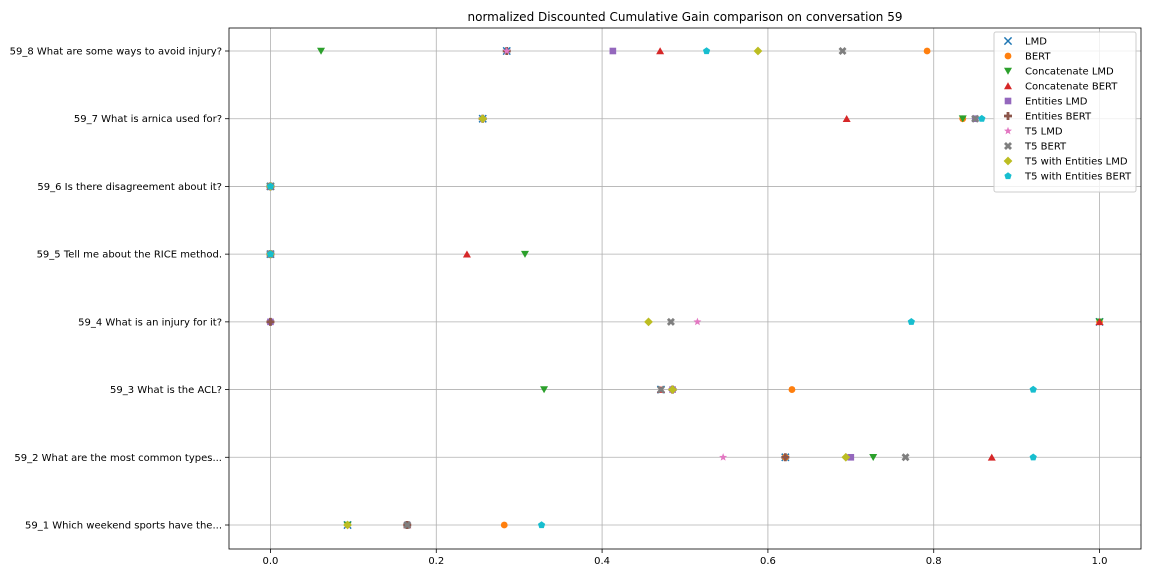 The height and width of the screenshot is (580, 1152). I want to click on legend-frame, so click(1065, 112).